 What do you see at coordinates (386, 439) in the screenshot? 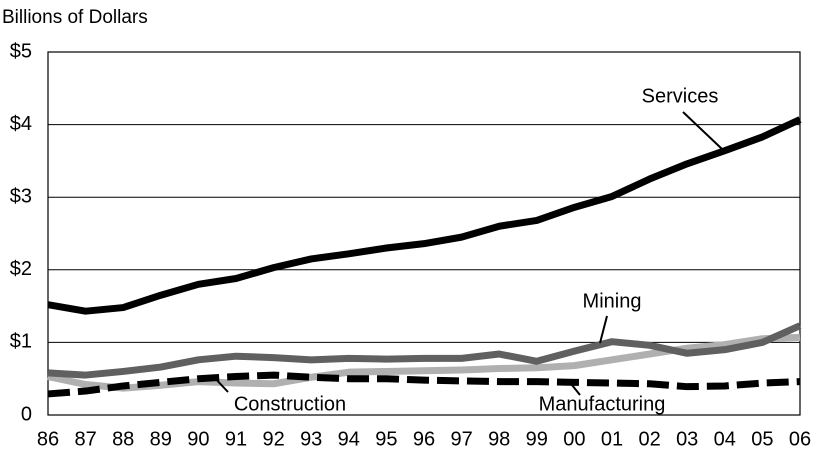
I see `x-tick-label: 95` at bounding box center [386, 439].